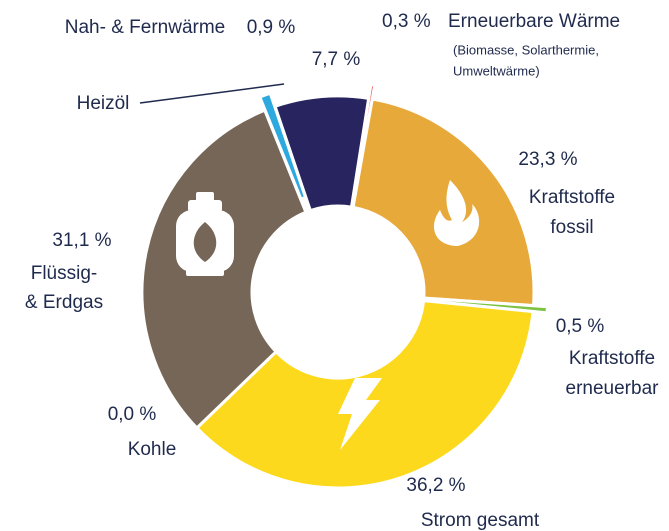 This screenshot has height=531, width=669. I want to click on value-label: 0,9 %, so click(271, 27).